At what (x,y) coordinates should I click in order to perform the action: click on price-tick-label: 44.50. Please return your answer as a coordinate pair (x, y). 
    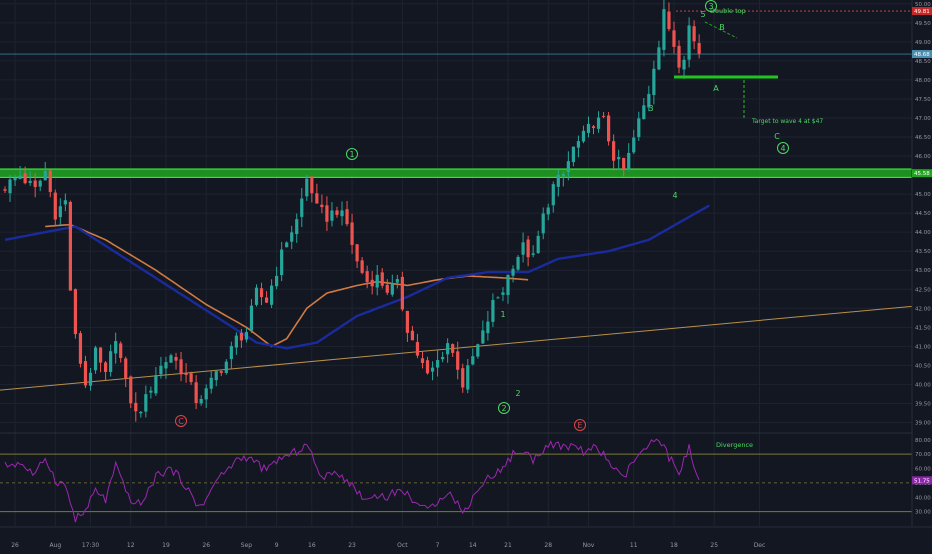
    Looking at the image, I should click on (923, 214).